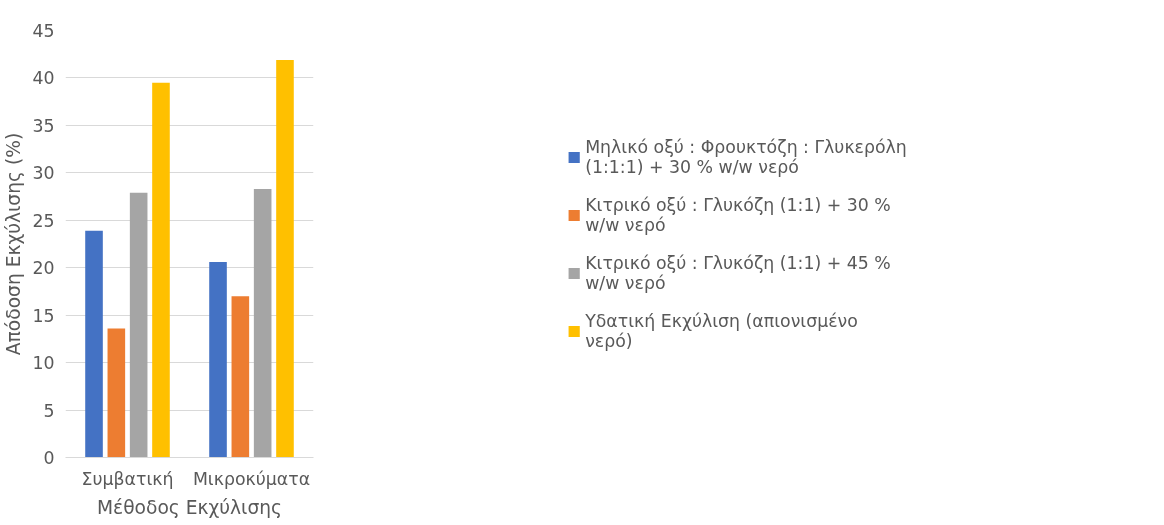 The image size is (1164, 525). What do you see at coordinates (43, 173) in the screenshot?
I see `y-tick-label: 30` at bounding box center [43, 173].